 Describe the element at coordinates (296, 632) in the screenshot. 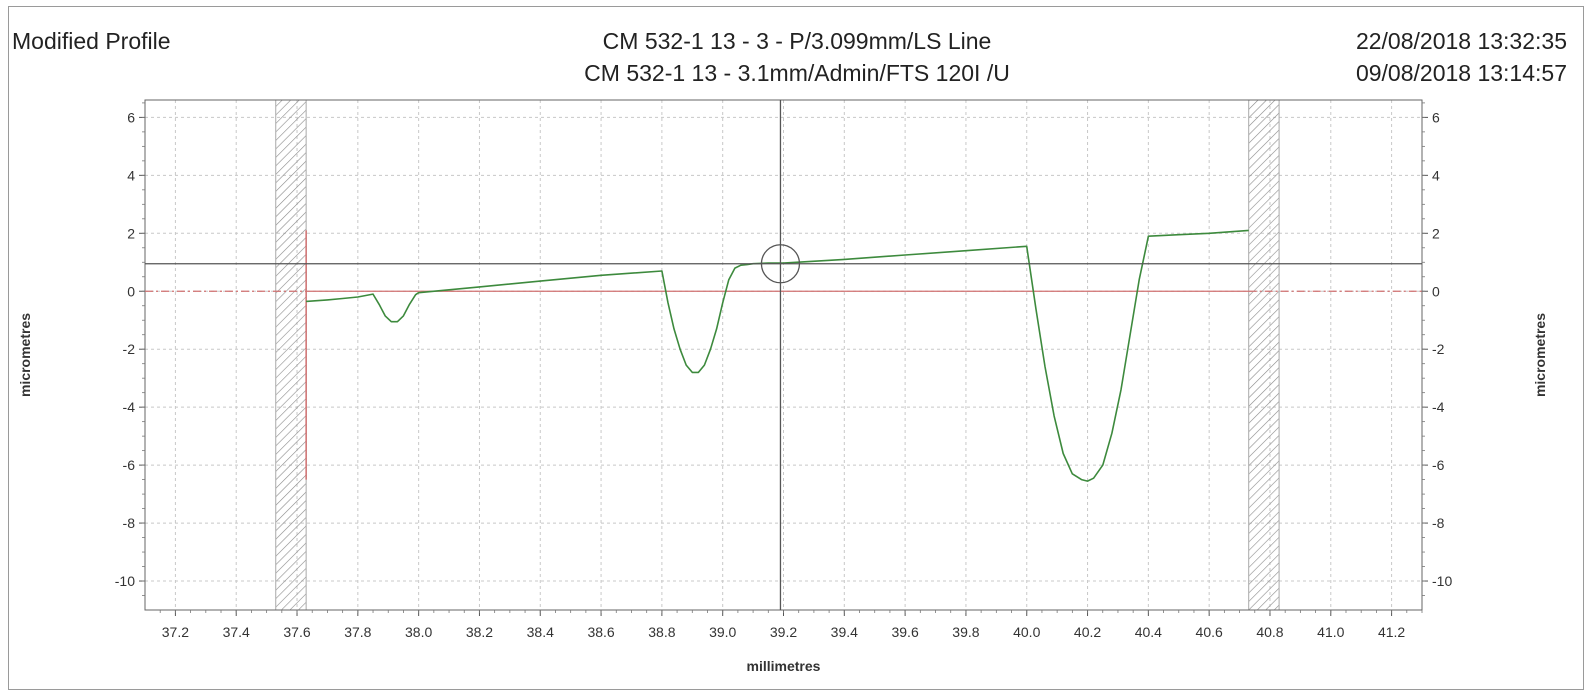

I see `x-tick-label: 37.6` at that location.